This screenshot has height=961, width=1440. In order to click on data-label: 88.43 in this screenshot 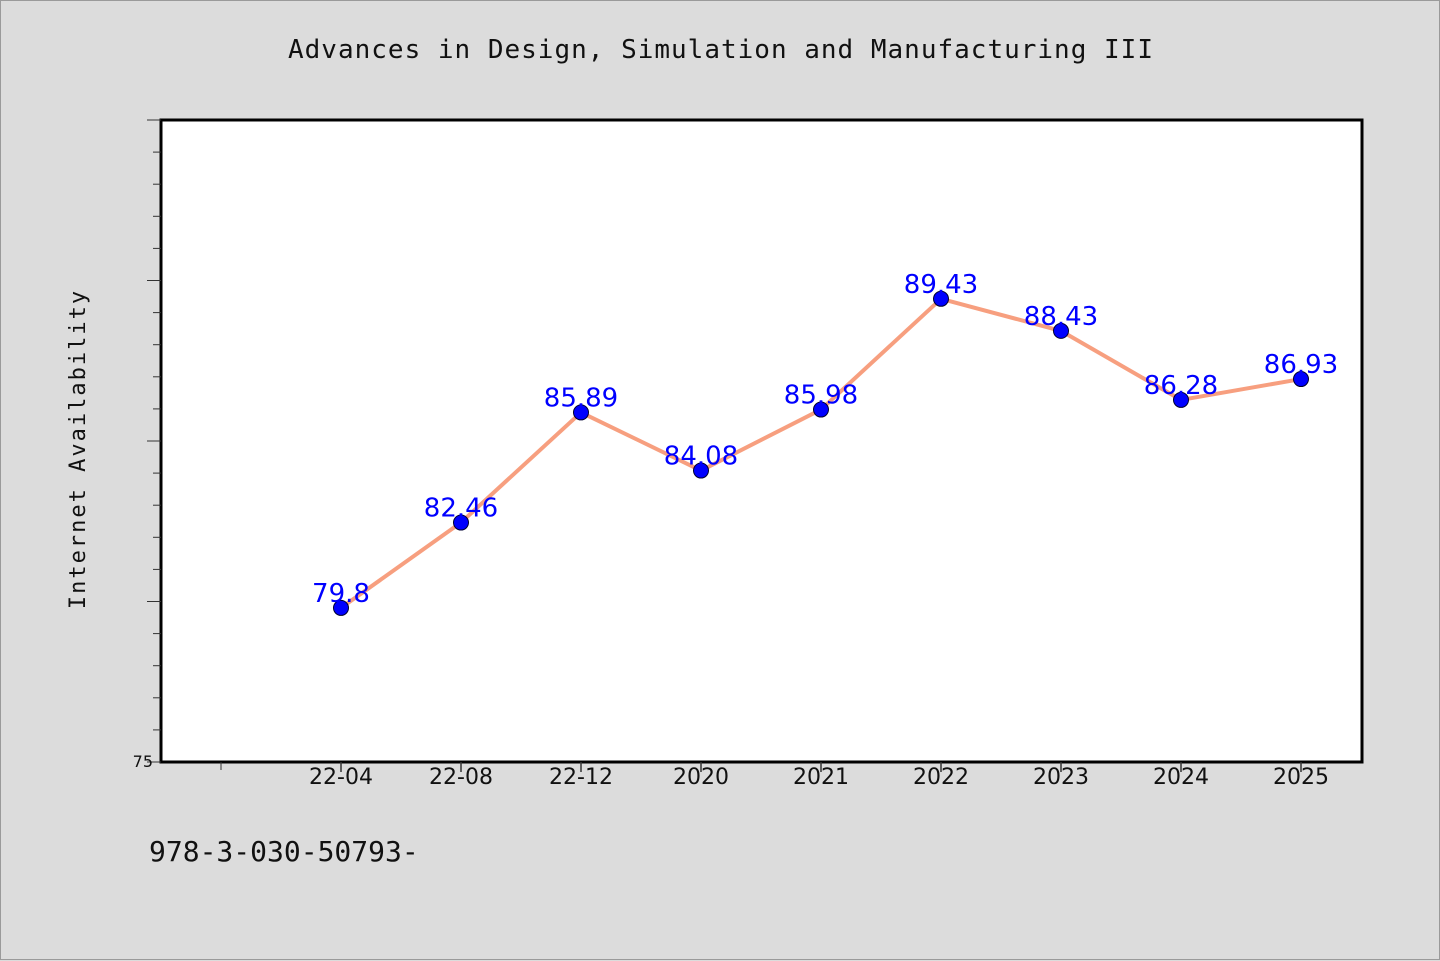, I will do `click(1061, 317)`.